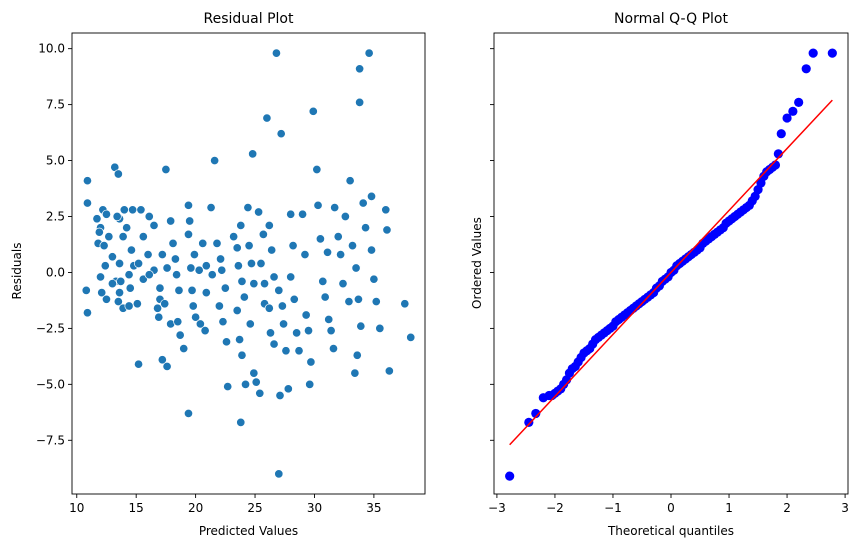  Describe the element at coordinates (50, 328) in the screenshot. I see `residual-plot-y-tick-label: −2.5` at that location.